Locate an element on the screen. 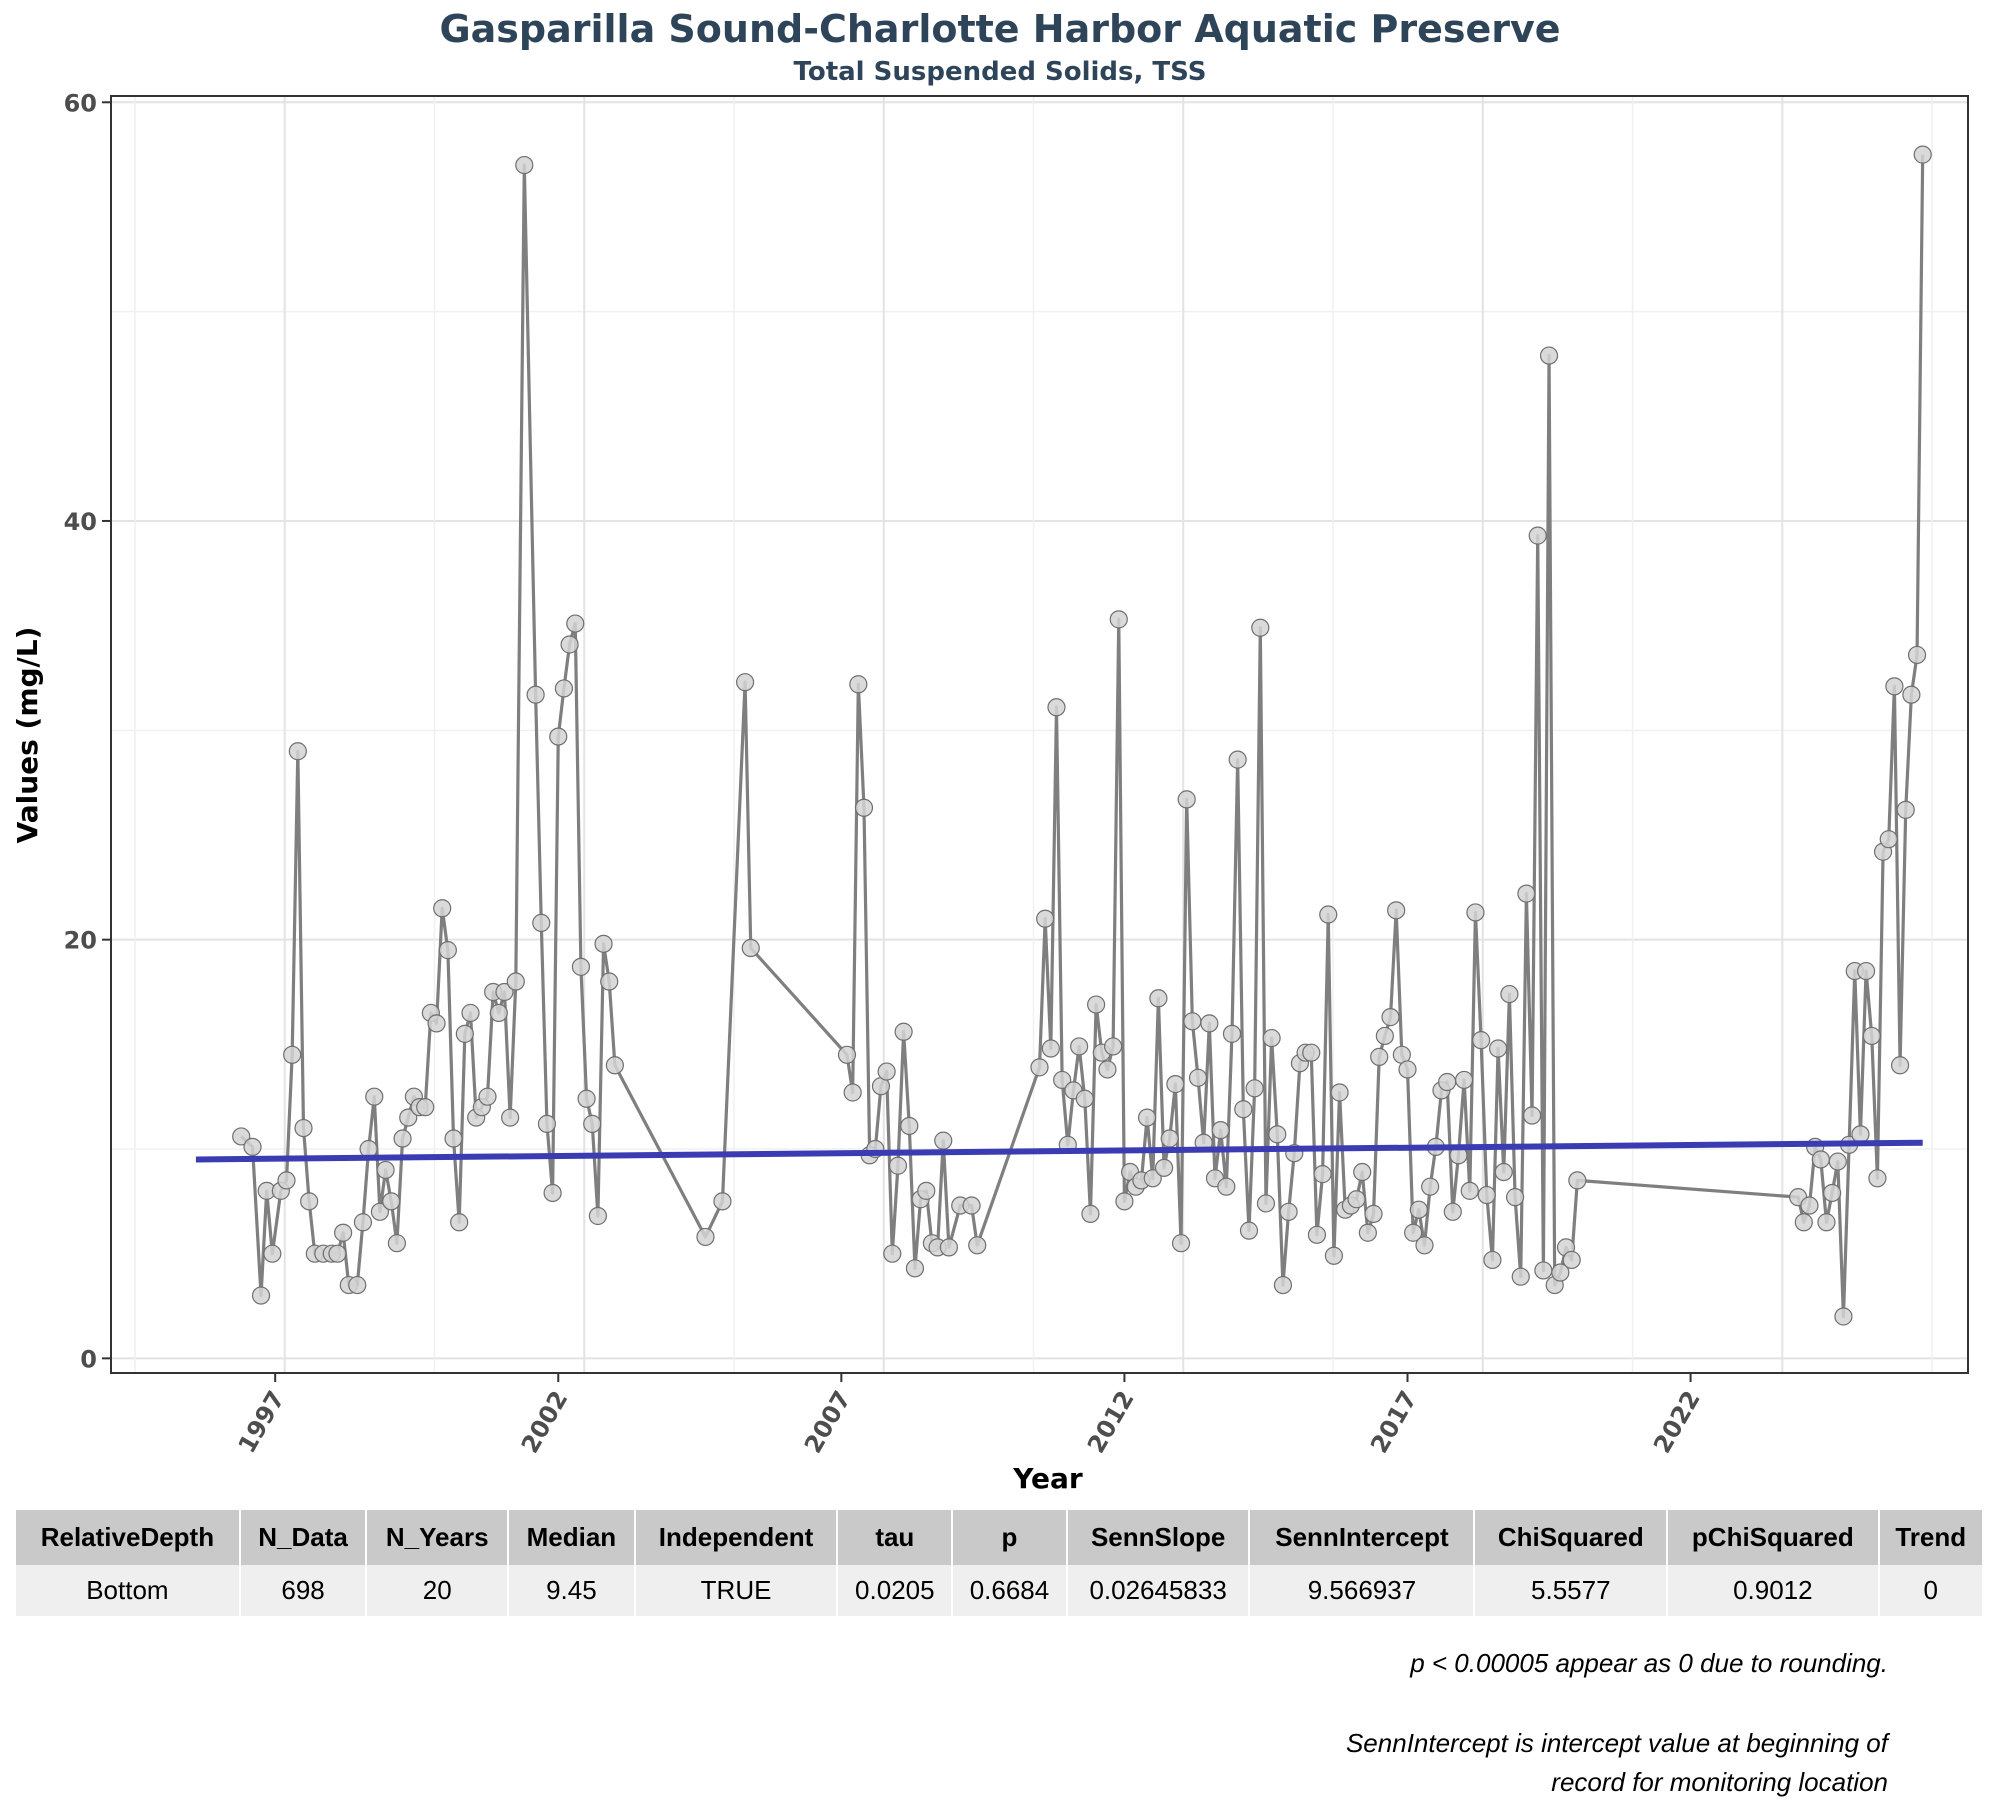  column-header: SennSlope is located at coordinates (1158, 1537).